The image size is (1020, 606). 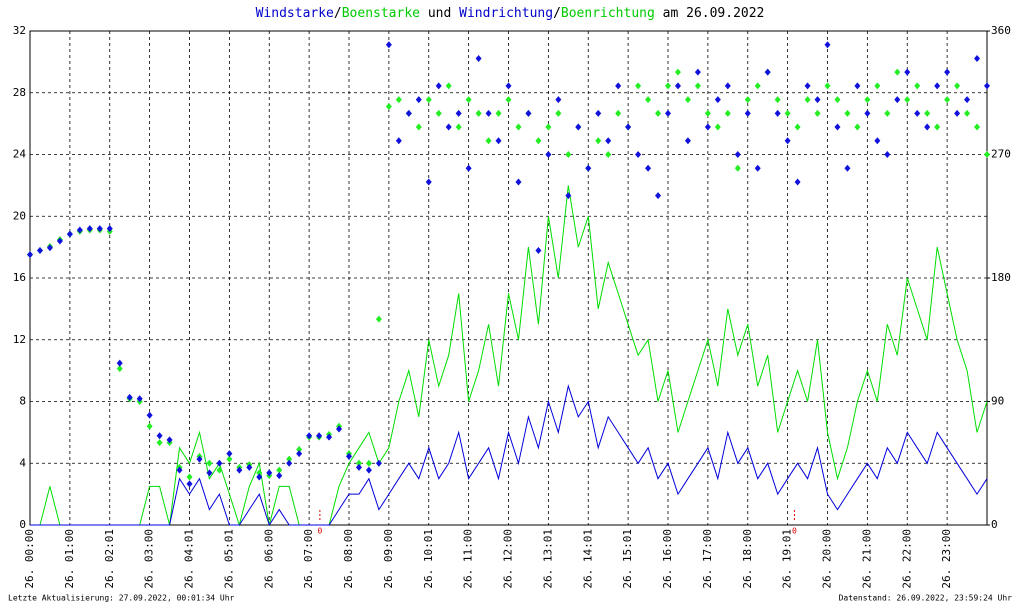 I want to click on y2-tick-label: 270, so click(x=1001, y=154).